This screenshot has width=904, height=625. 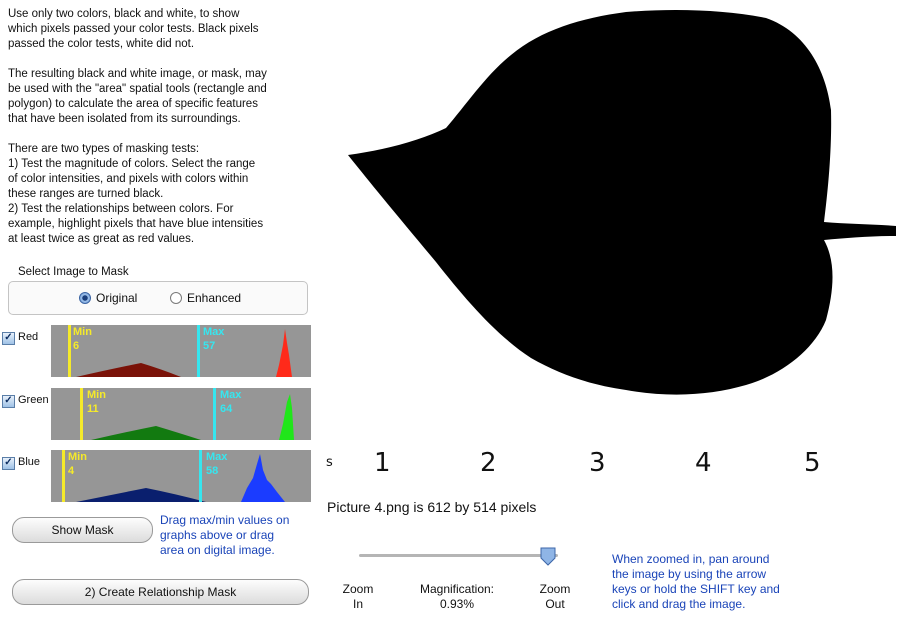 I want to click on red-histogram-dark, so click(x=128, y=370).